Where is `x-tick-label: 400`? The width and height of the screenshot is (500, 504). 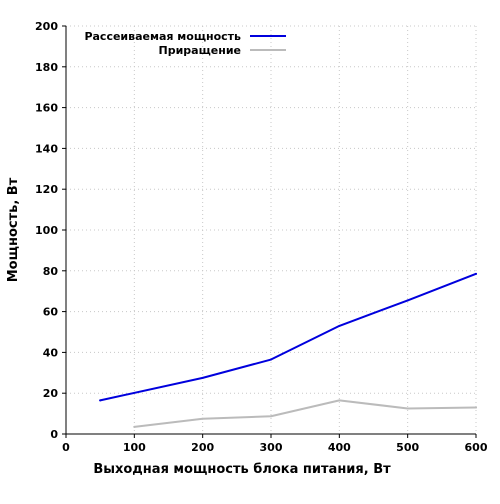
x-tick-label: 400 is located at coordinates (339, 447).